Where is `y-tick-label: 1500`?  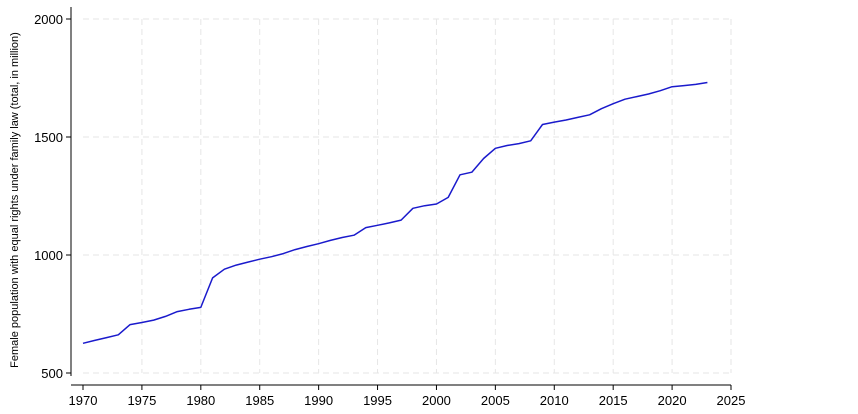
y-tick-label: 1500 is located at coordinates (48, 137).